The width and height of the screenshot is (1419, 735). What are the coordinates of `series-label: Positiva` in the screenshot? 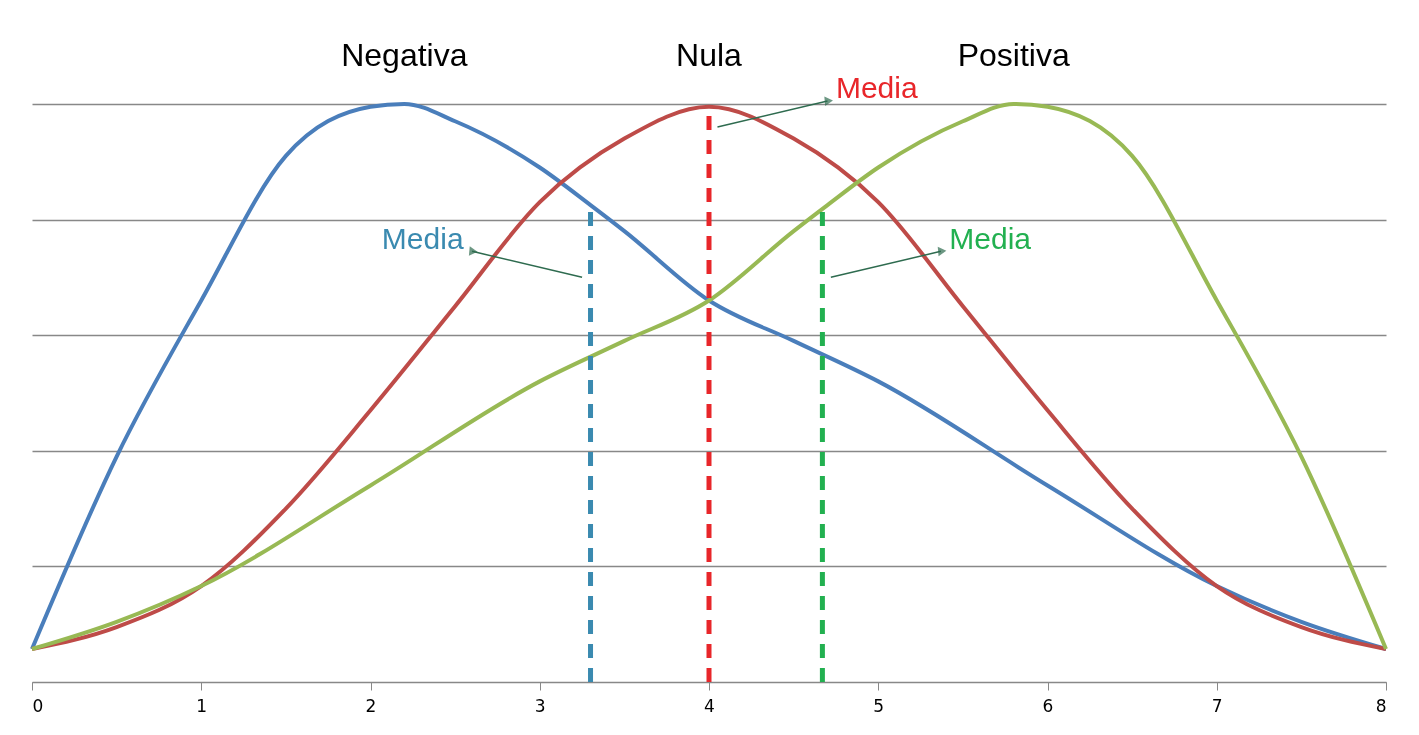 It's located at (1013, 55).